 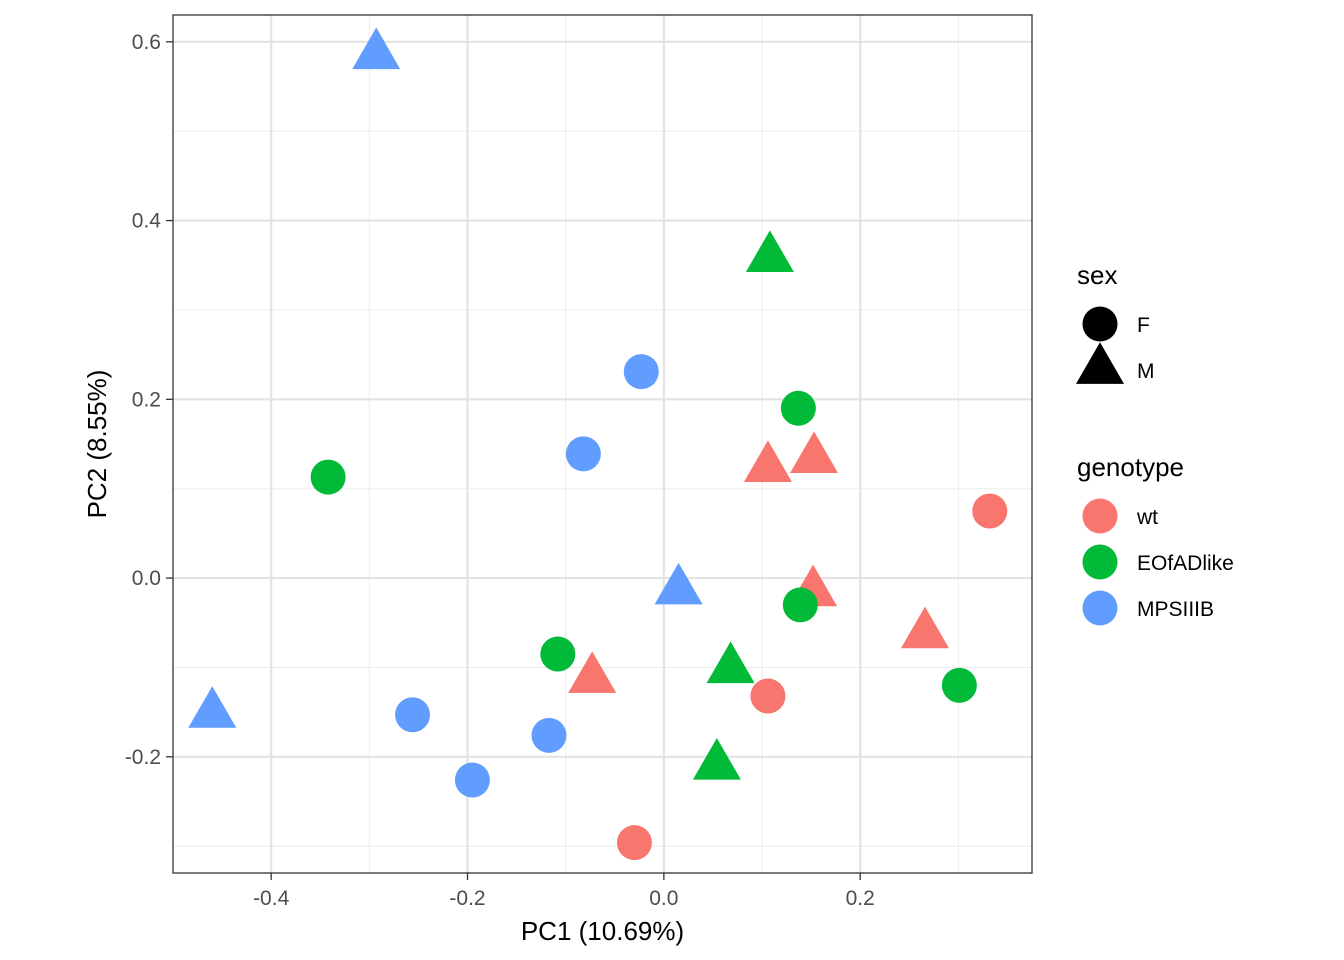 What do you see at coordinates (1143, 325) in the screenshot?
I see `legend-label-f: F` at bounding box center [1143, 325].